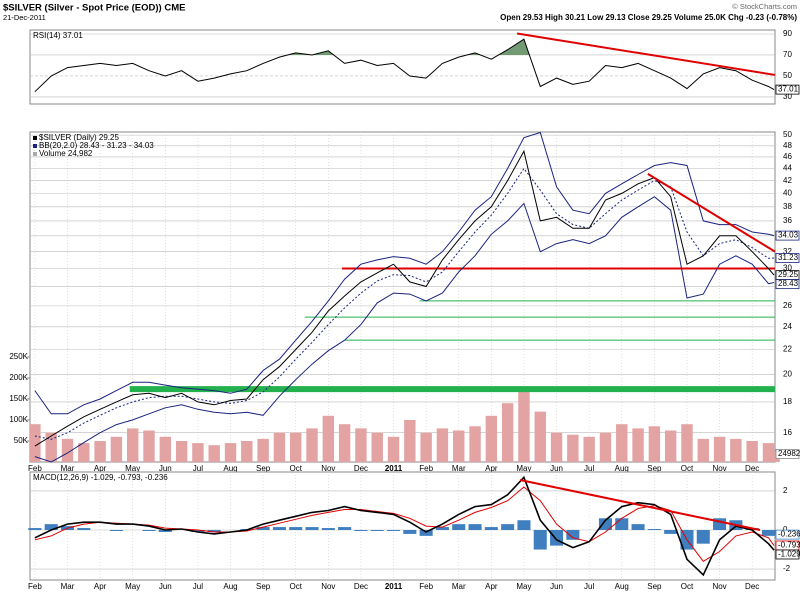  What do you see at coordinates (622, 586) in the screenshot?
I see `x-tick-label: Aug` at bounding box center [622, 586].